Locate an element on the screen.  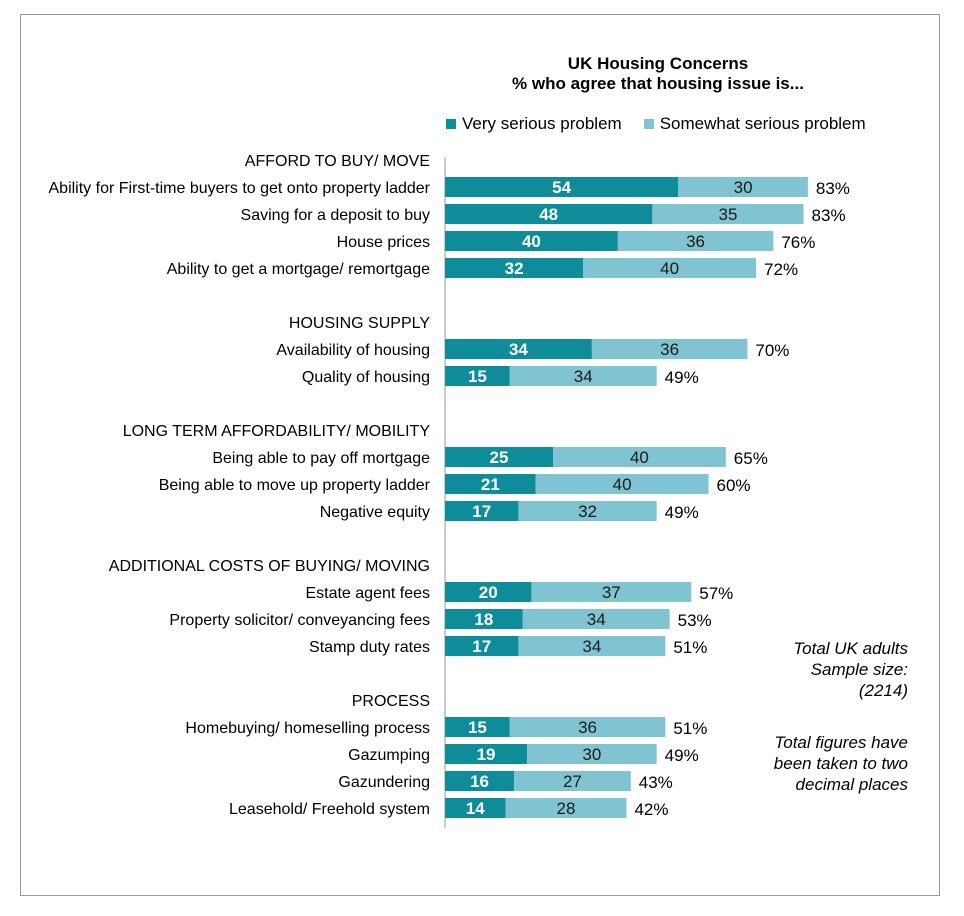
category-label: House prices is located at coordinates (383, 242).